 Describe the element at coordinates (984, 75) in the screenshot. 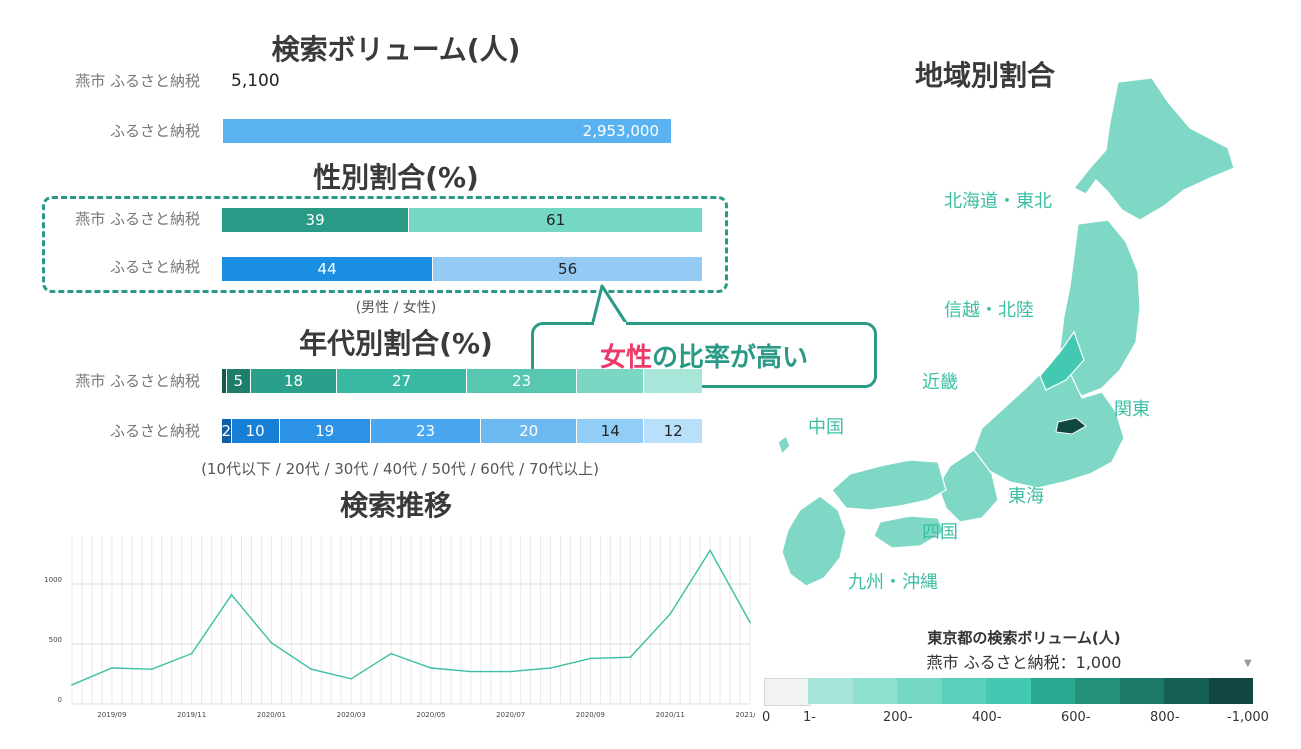

I see `map-title: 地域別割合` at that location.